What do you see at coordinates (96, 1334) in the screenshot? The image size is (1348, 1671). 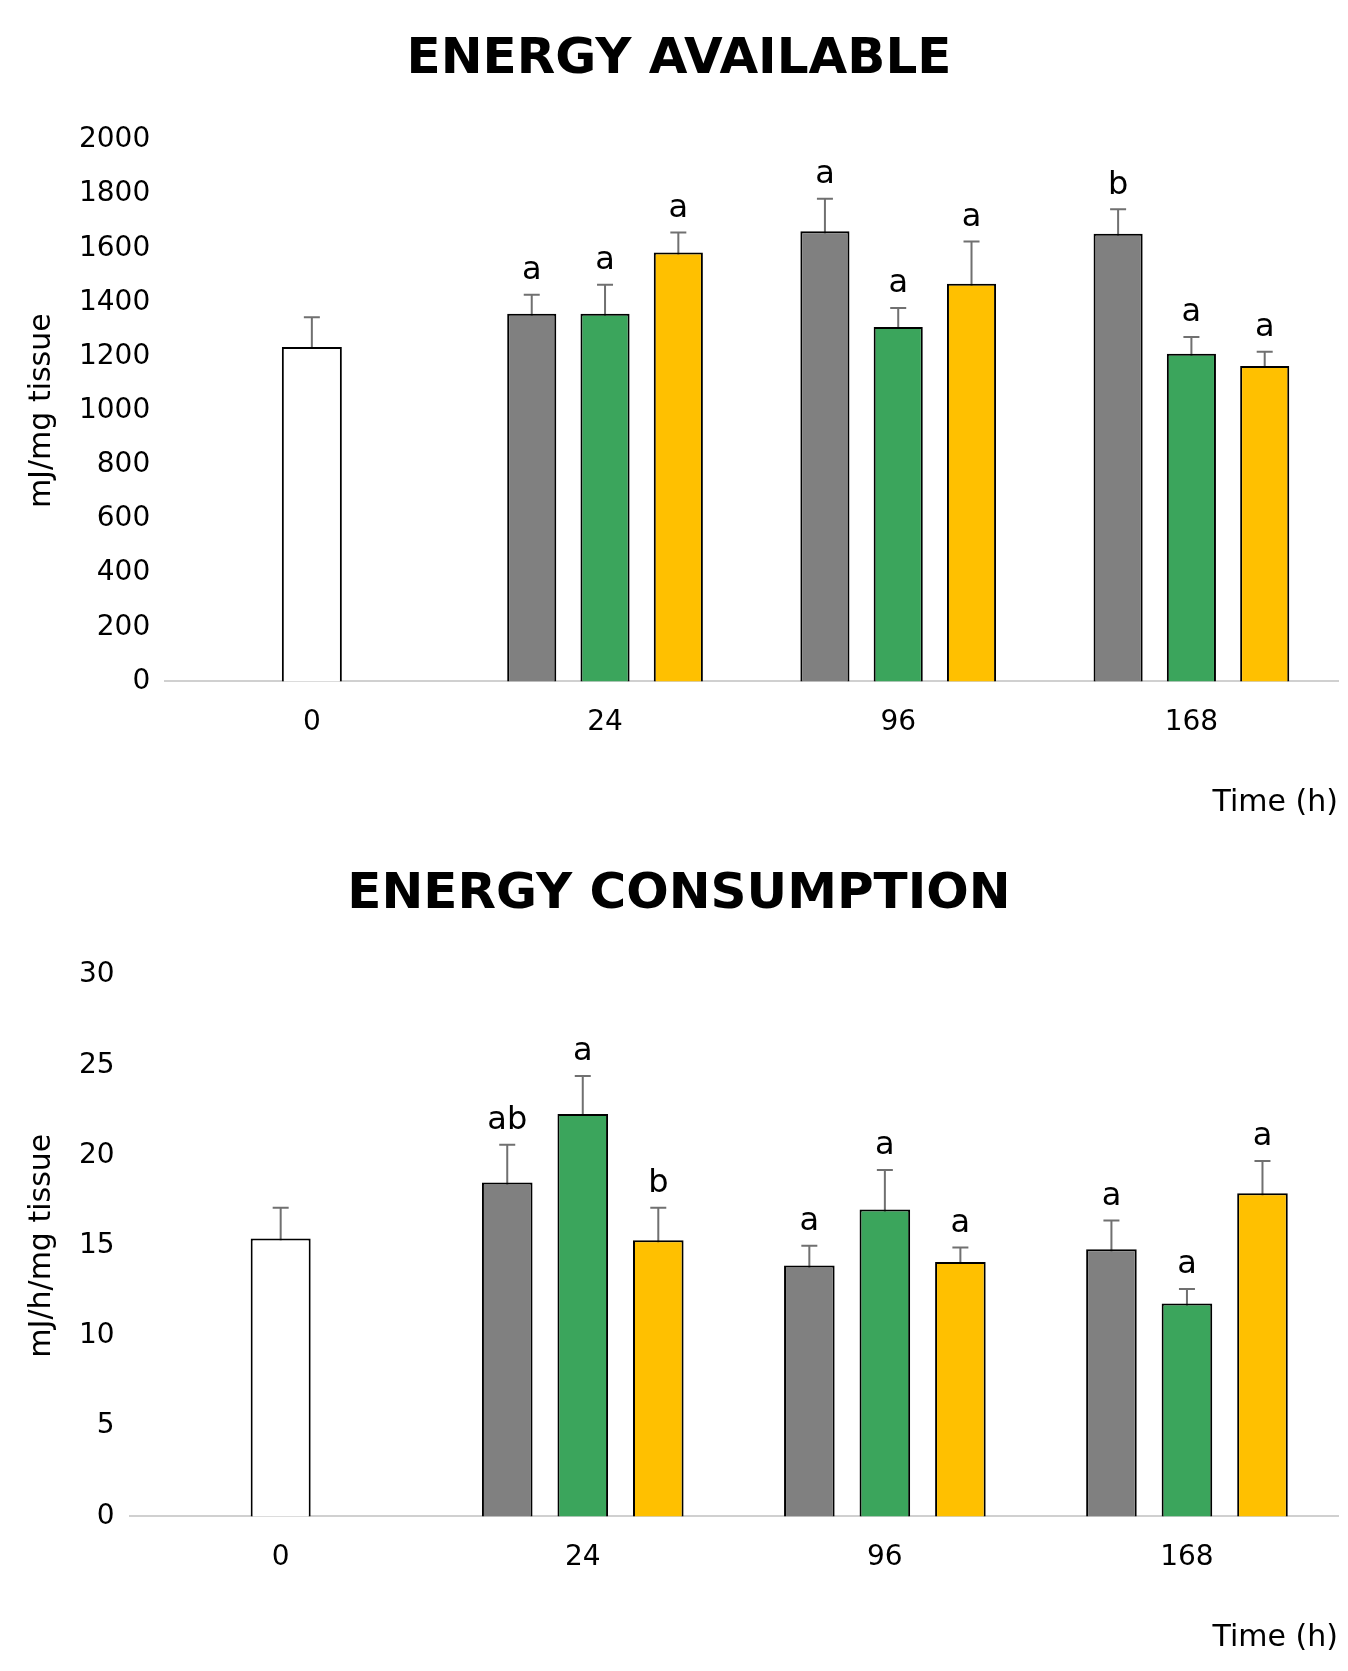 I see `y-tick-label: 10` at bounding box center [96, 1334].